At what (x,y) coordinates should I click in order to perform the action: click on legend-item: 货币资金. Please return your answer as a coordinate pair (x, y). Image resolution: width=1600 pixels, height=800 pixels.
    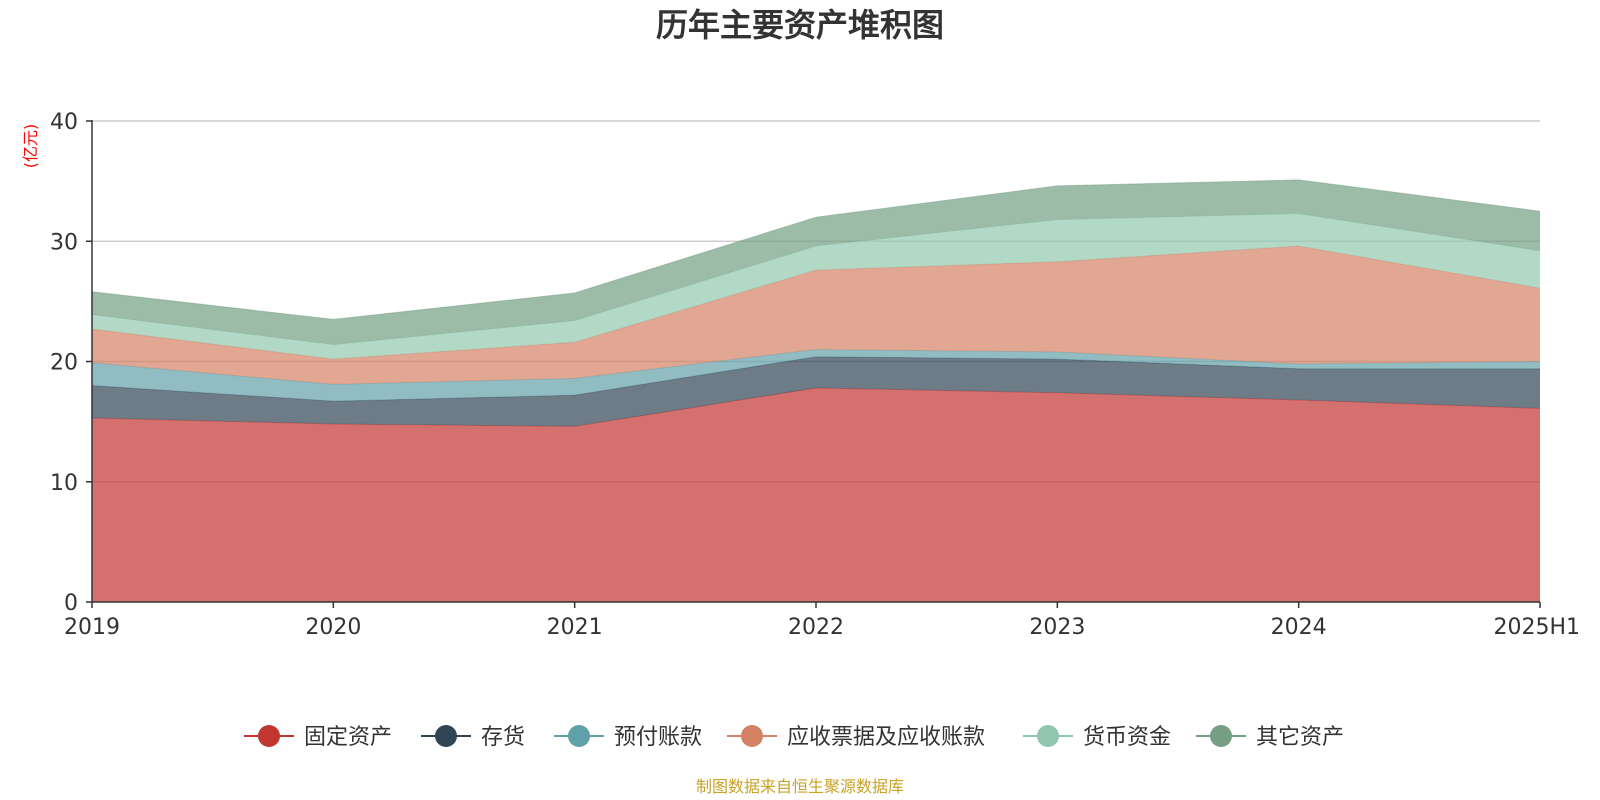
    Looking at the image, I should click on (1097, 737).